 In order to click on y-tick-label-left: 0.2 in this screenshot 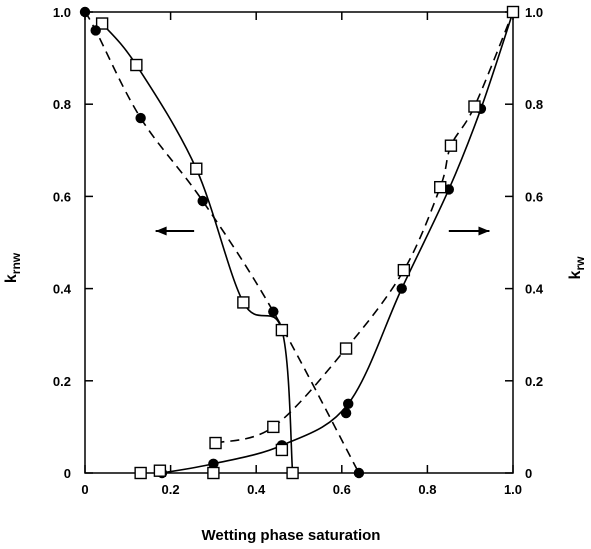, I will do `click(62, 381)`.